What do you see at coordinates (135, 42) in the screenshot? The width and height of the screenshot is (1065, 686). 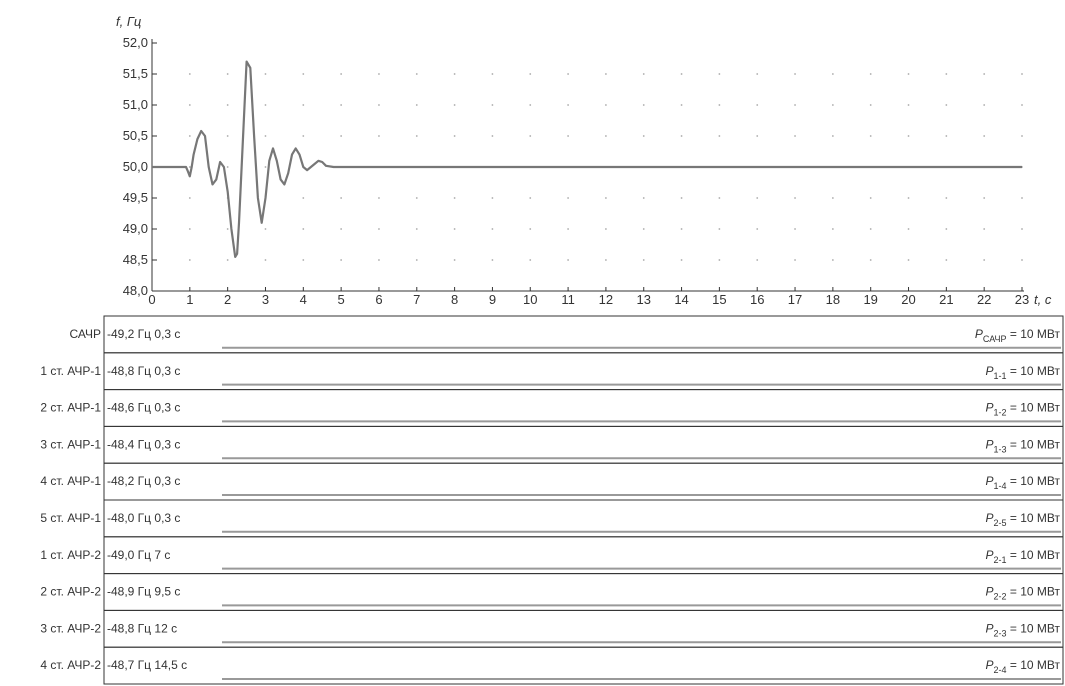 I see `y-tick-label: 52,0` at bounding box center [135, 42].